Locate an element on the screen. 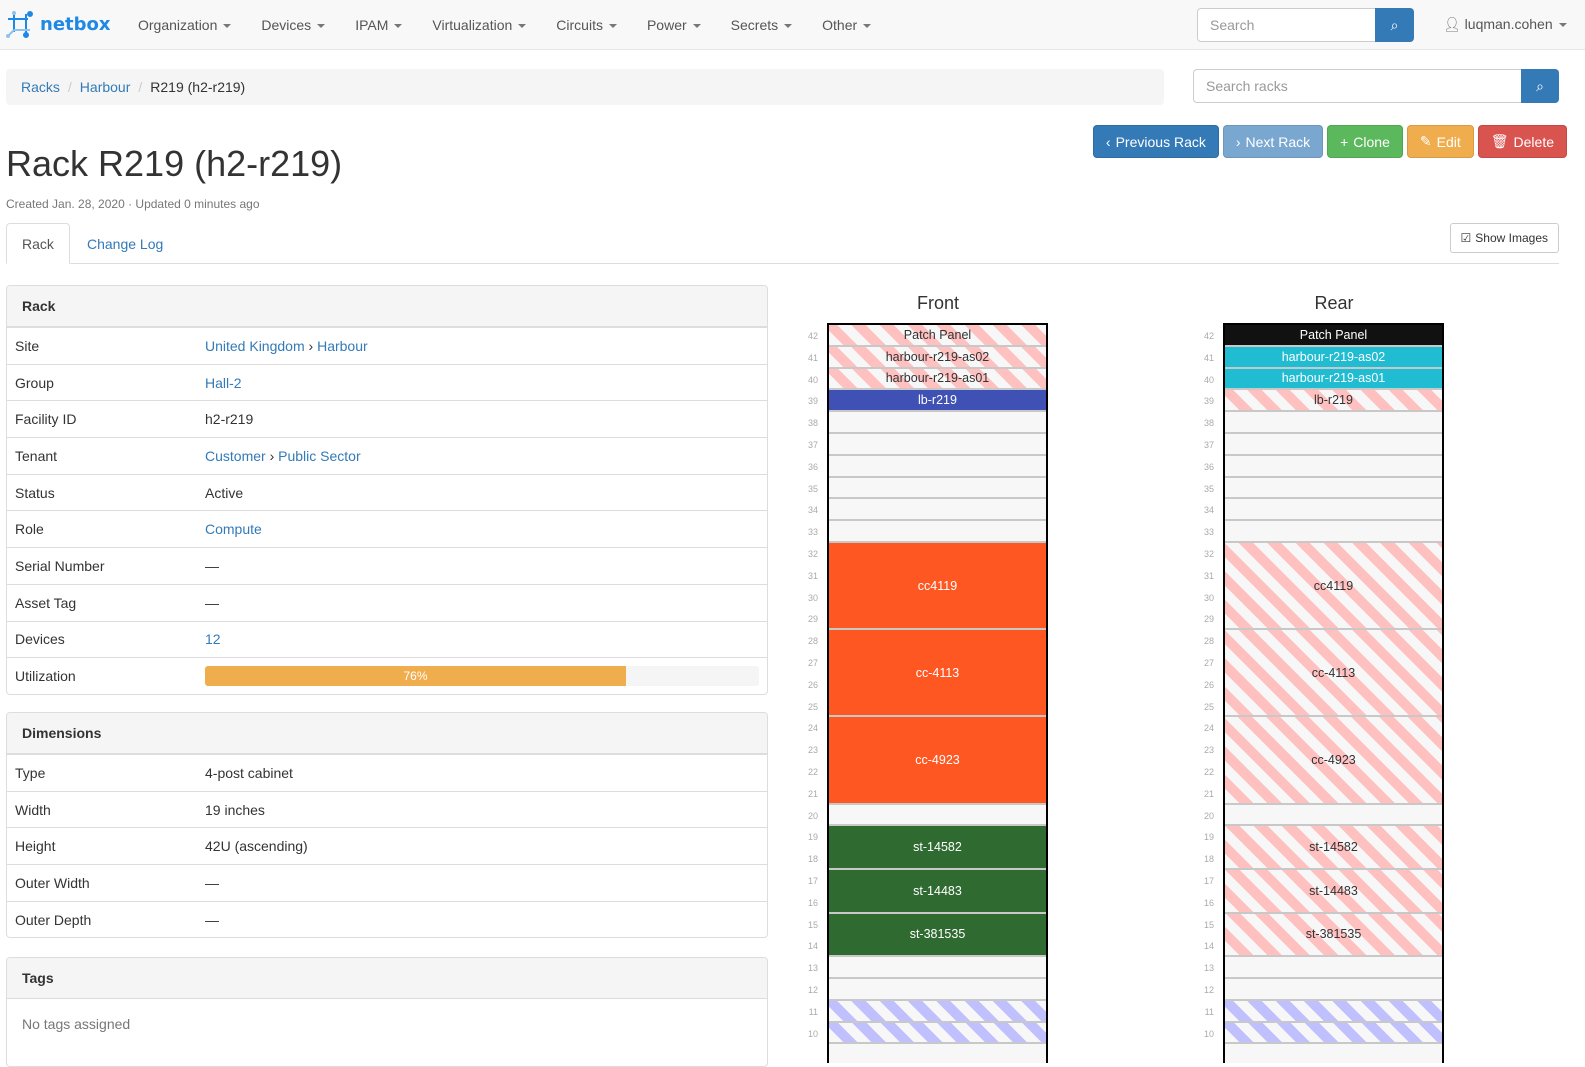 The image size is (1585, 1067). menu-virtualization: Virtualization is located at coordinates (479, 25).